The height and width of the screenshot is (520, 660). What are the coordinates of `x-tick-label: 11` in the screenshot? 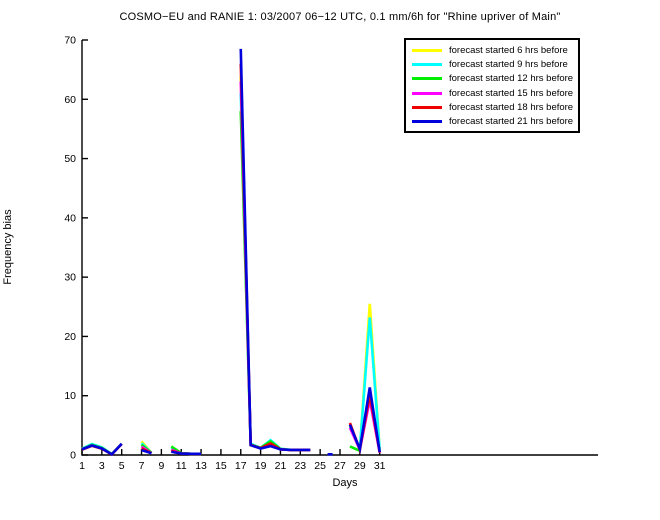 It's located at (181, 466).